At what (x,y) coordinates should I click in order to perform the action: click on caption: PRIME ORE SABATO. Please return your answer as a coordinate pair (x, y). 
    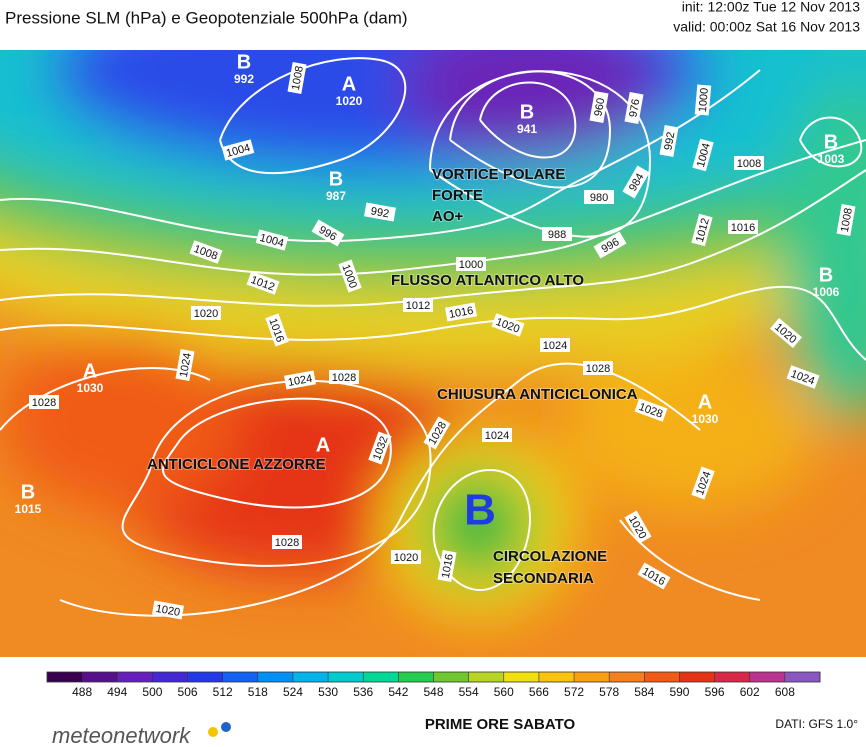
    Looking at the image, I should click on (500, 724).